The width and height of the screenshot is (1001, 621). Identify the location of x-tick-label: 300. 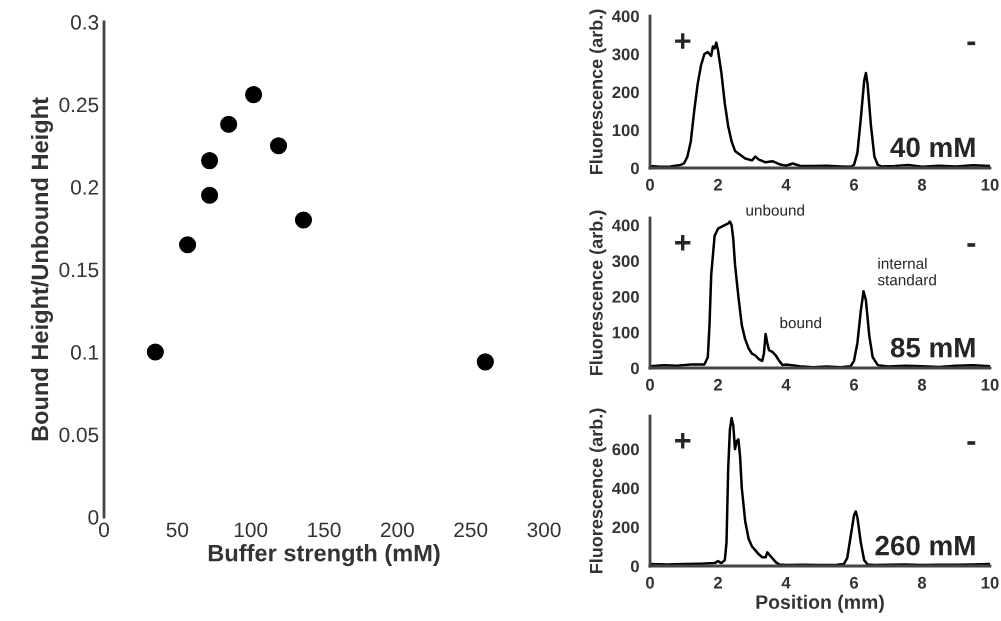
(544, 530).